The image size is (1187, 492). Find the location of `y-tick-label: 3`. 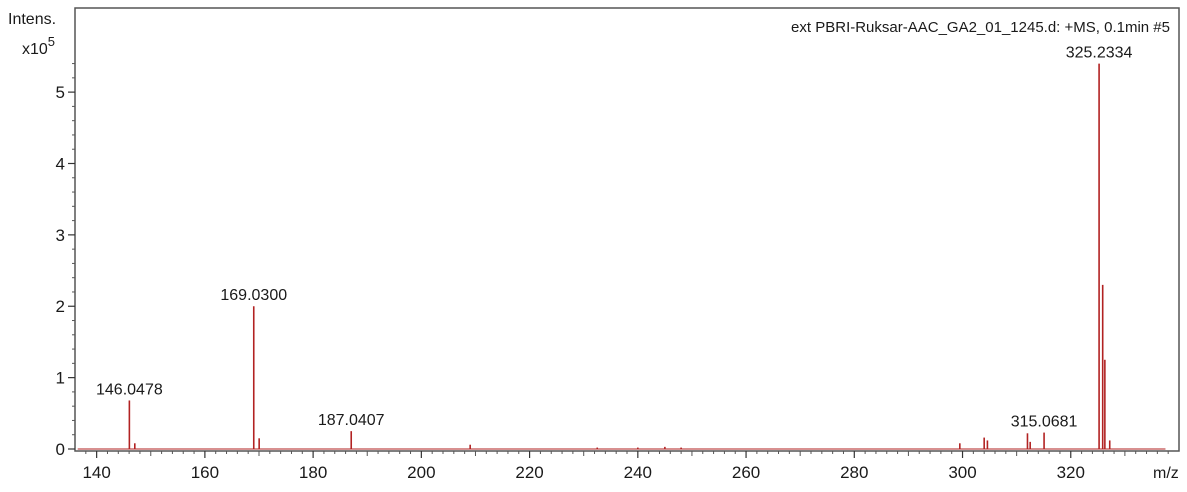

y-tick-label: 3 is located at coordinates (60, 235).